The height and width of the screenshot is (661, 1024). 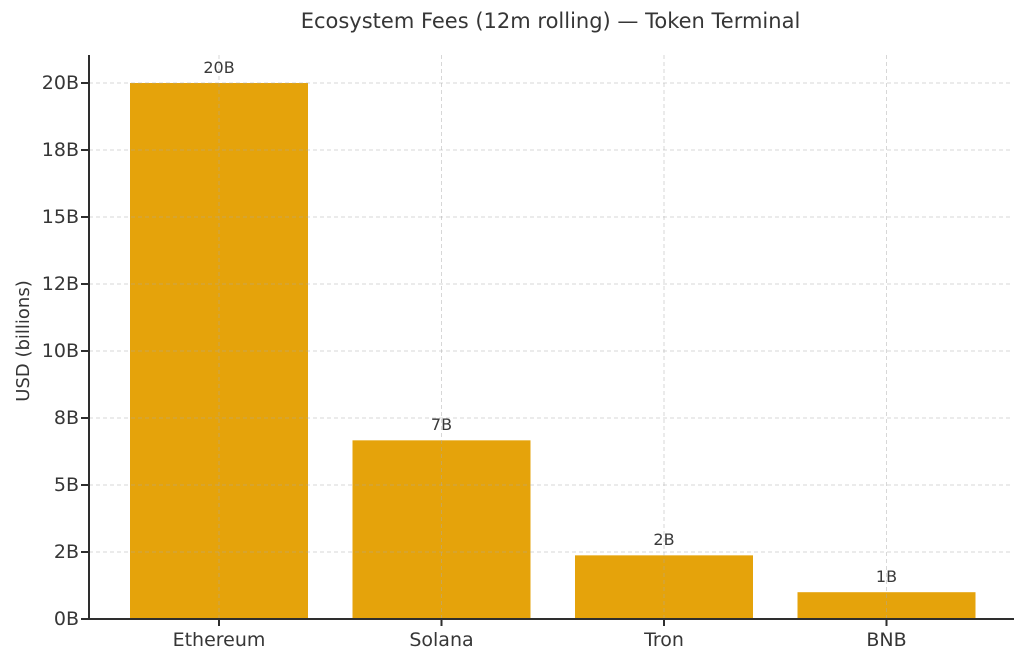 I want to click on y-tick-label: 5B, so click(x=66, y=485).